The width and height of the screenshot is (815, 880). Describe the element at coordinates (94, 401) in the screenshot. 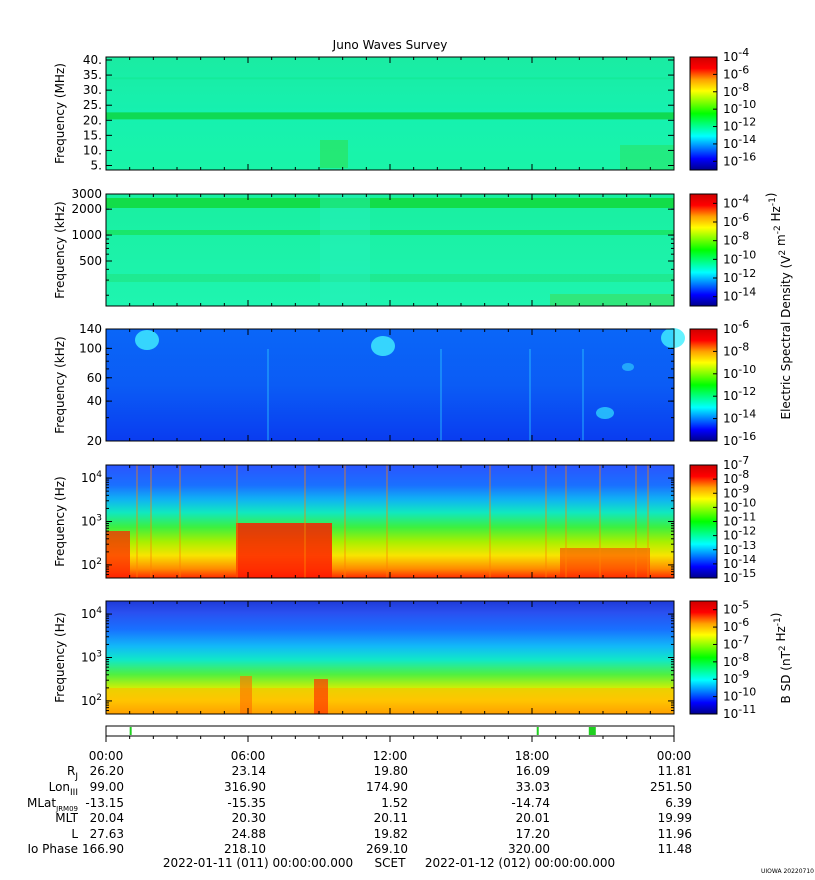

I see `y-tick-label: 40` at that location.